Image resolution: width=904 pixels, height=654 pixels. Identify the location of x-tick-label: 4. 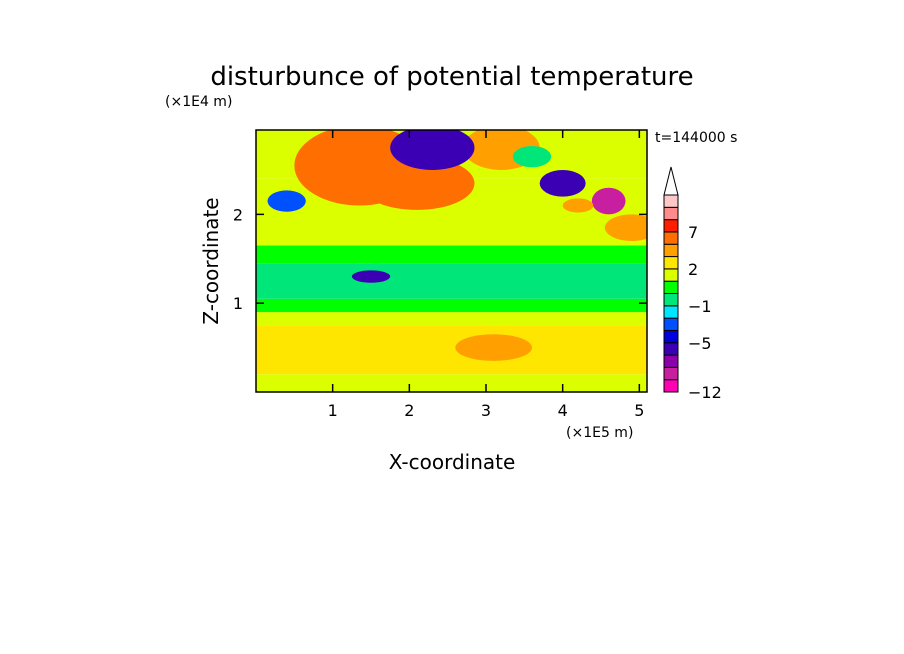
(563, 410).